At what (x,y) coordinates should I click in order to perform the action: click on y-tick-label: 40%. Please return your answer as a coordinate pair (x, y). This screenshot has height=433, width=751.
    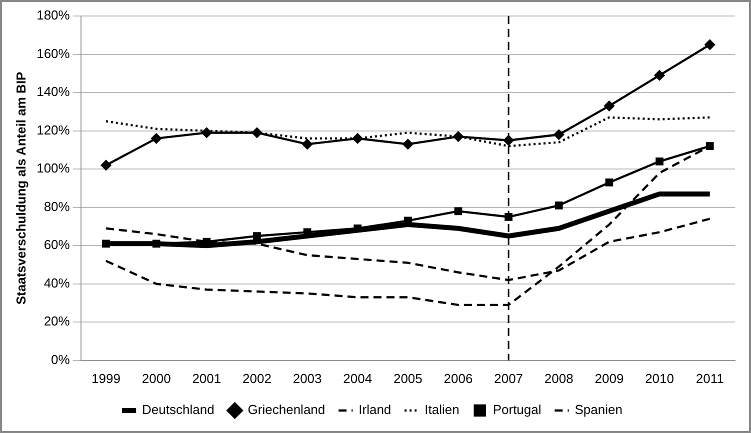
    Looking at the image, I should click on (57, 282).